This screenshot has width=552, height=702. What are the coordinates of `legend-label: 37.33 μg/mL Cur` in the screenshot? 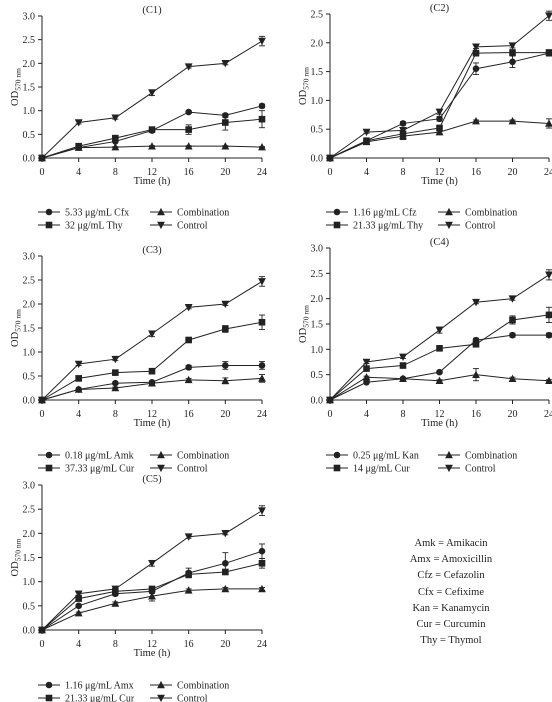 It's located at (100, 469).